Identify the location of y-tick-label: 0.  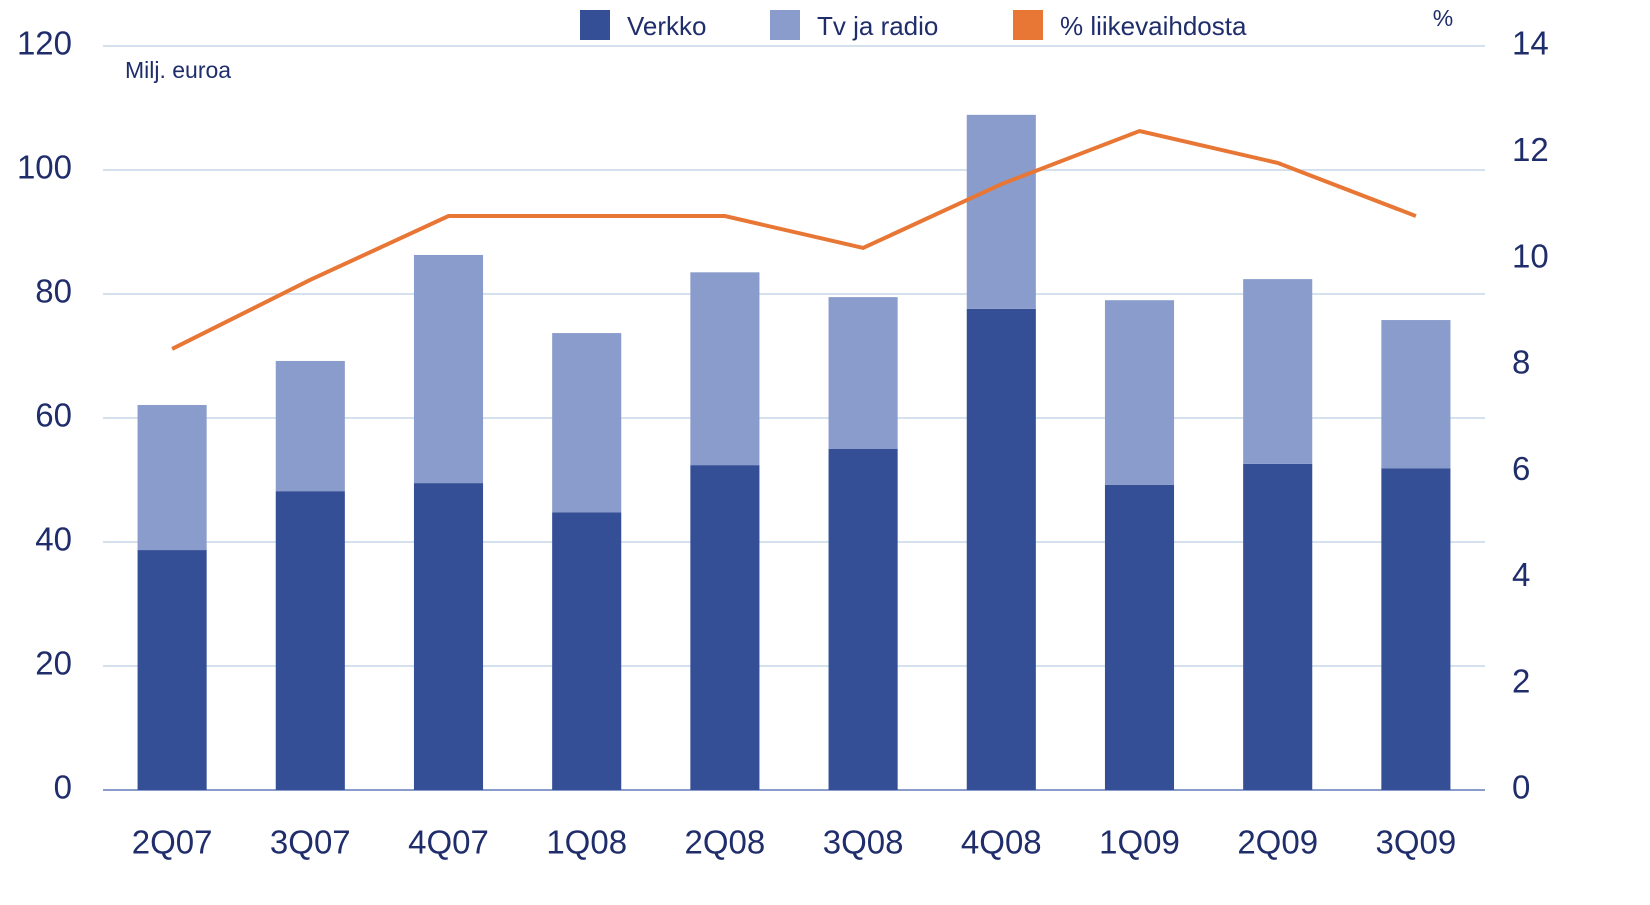
(63, 787).